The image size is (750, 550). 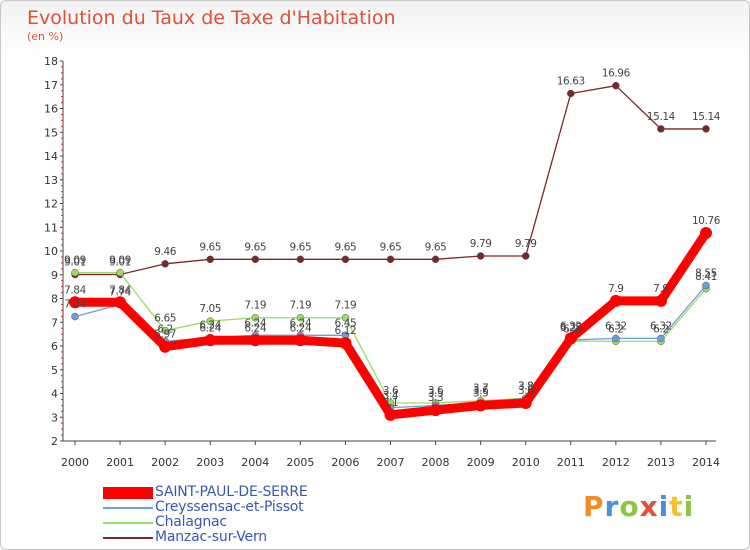 What do you see at coordinates (391, 396) in the screenshot?
I see `data-label: 3.4` at bounding box center [391, 396].